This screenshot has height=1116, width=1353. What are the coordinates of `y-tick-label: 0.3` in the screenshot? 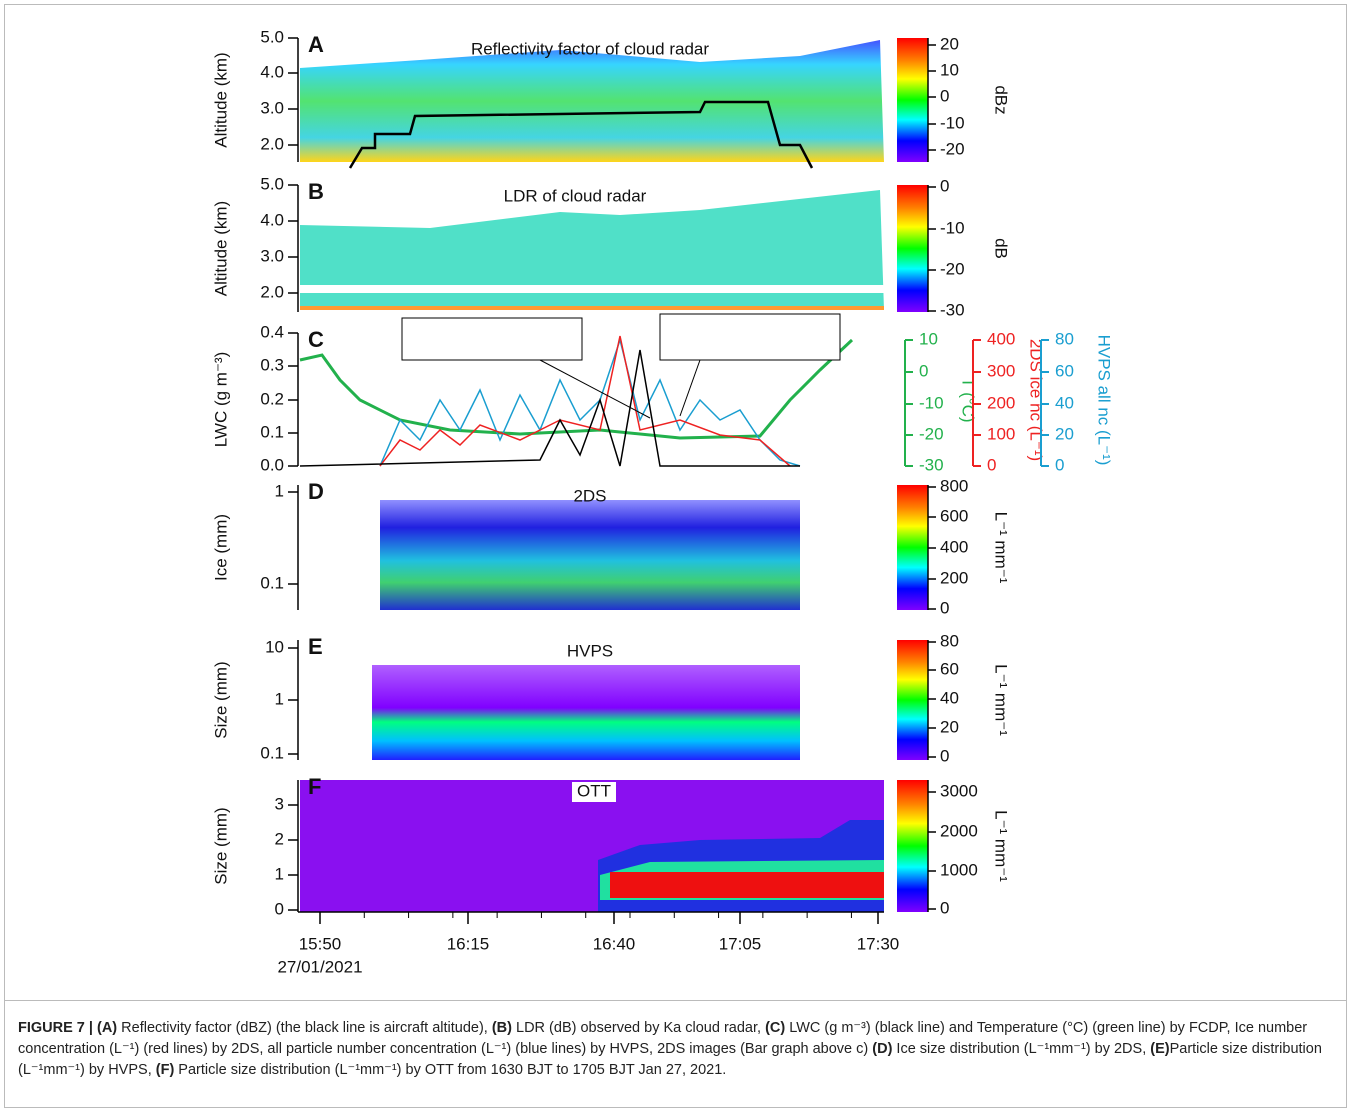 It's located at (272, 364).